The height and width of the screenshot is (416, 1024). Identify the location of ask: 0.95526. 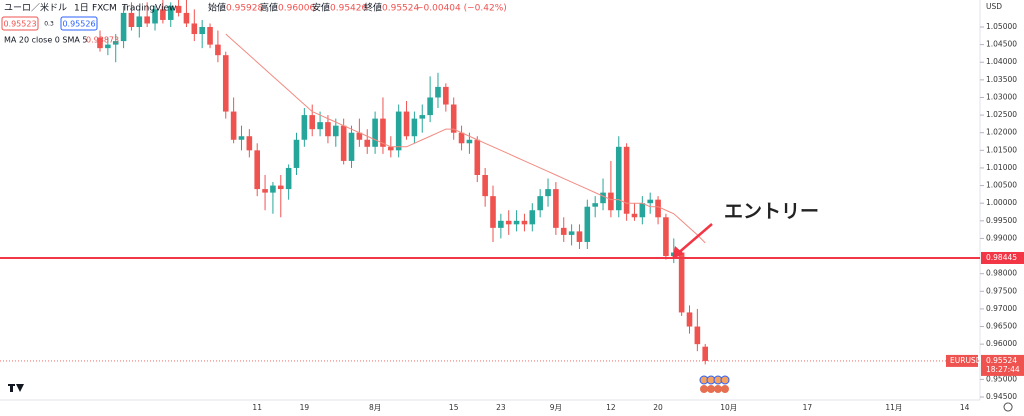
(78, 24).